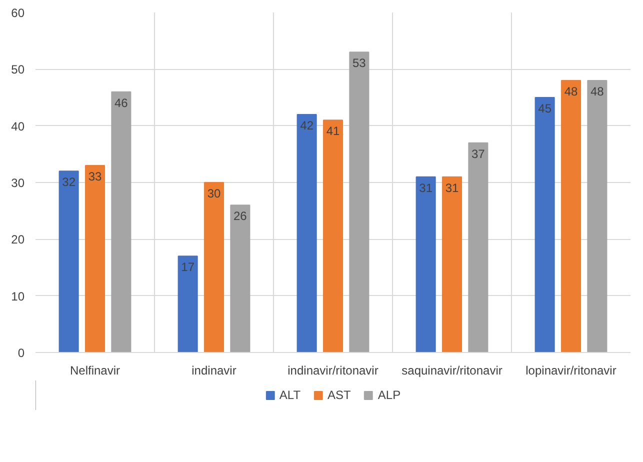 The width and height of the screenshot is (643, 462). Describe the element at coordinates (479, 153) in the screenshot. I see `data-label: 37` at that location.